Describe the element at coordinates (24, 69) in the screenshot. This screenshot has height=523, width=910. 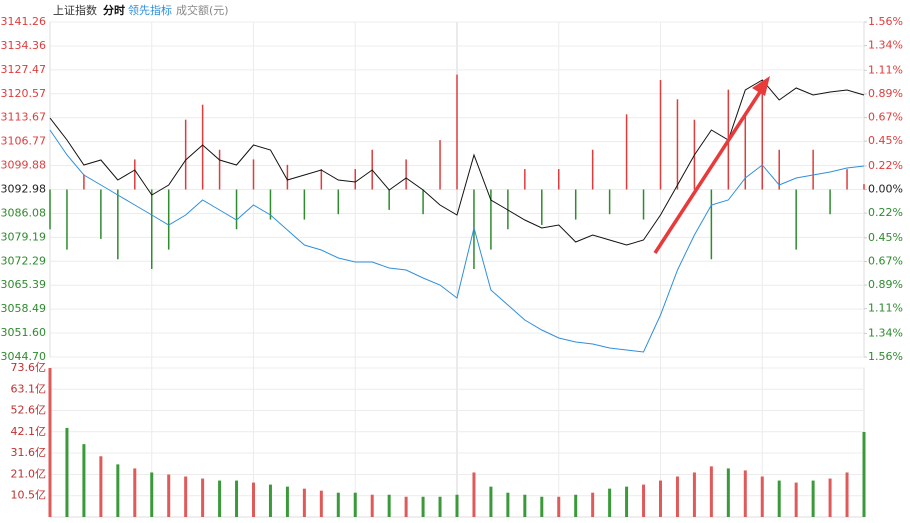
I see `y-tick-label: 3127.47` at that location.